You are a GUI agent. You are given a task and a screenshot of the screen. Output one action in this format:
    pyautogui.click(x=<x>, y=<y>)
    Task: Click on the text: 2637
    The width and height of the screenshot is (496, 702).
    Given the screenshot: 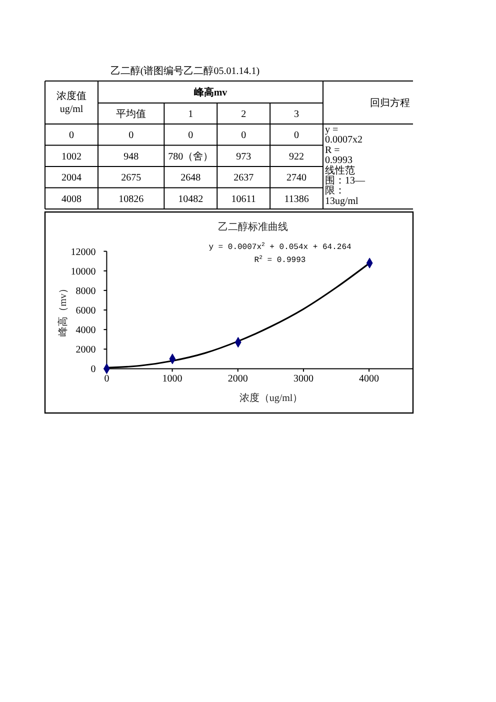 What is the action you would take?
    pyautogui.click(x=244, y=178)
    